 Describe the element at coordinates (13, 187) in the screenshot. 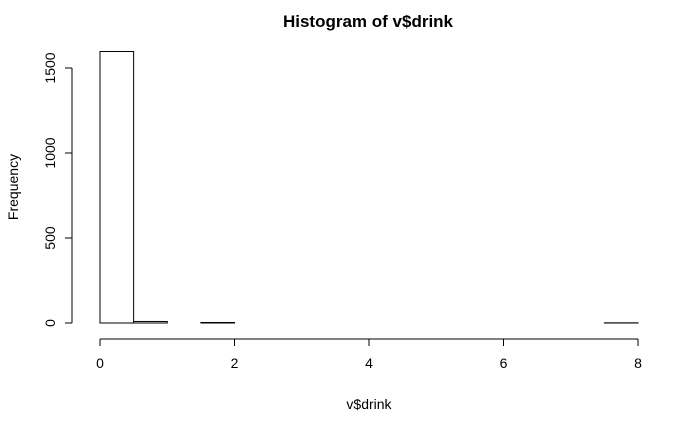

I see `y-axis-label: Frequency` at that location.